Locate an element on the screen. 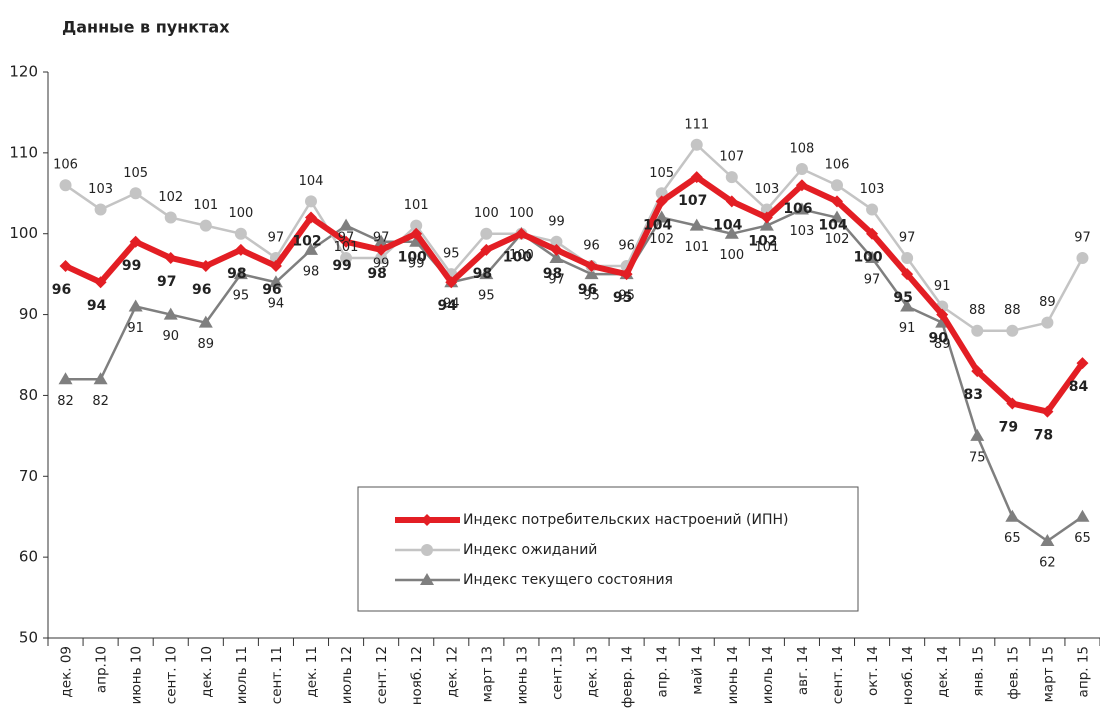  x-tick-label: июль 14 is located at coordinates (768, 675).